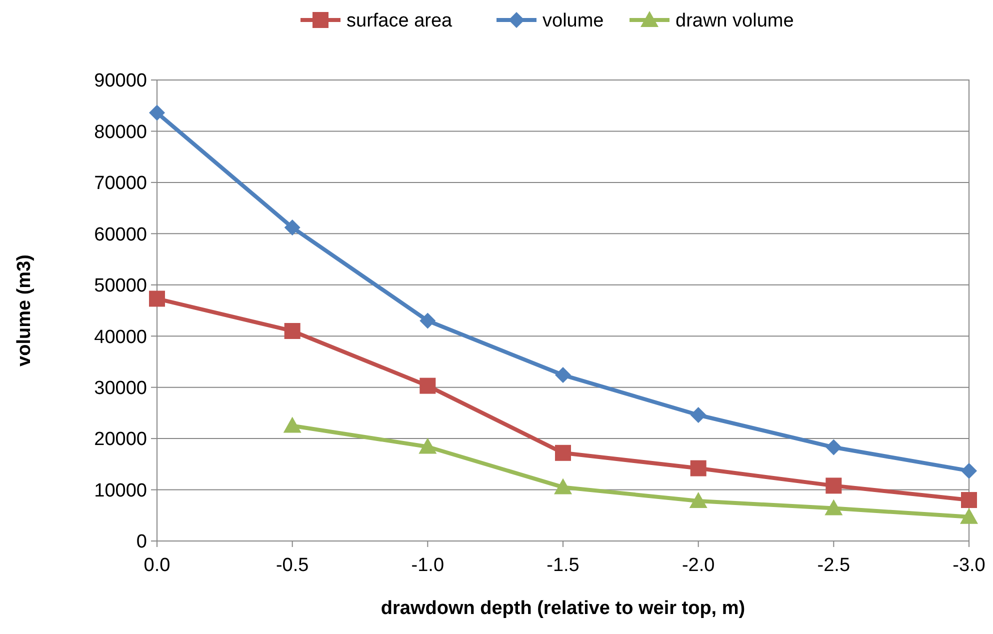 The width and height of the screenshot is (993, 634). Describe the element at coordinates (833, 565) in the screenshot. I see `x-tick-label: -2.5` at that location.